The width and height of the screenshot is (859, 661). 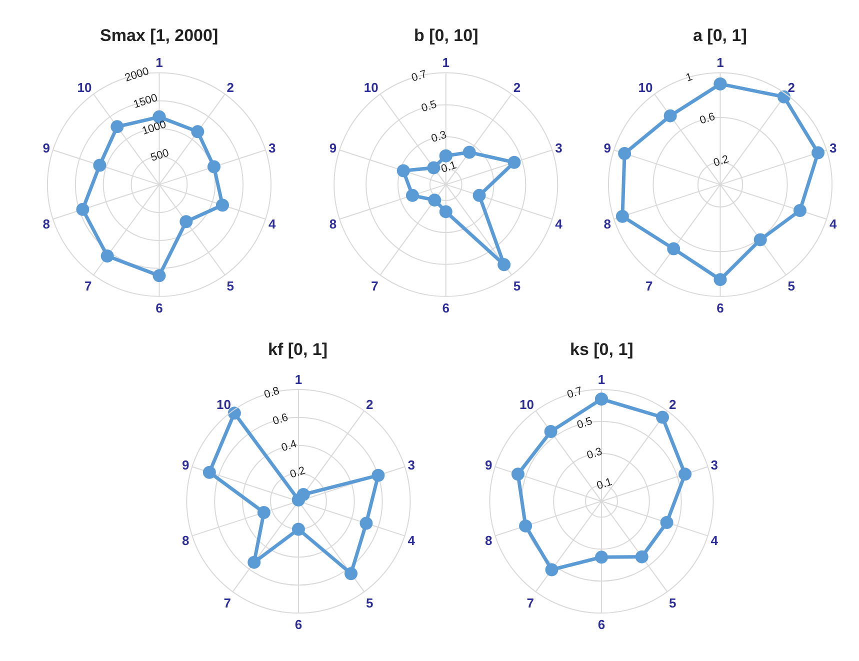 What do you see at coordinates (720, 35) in the screenshot?
I see `chart-title: a [0, 1]` at bounding box center [720, 35].